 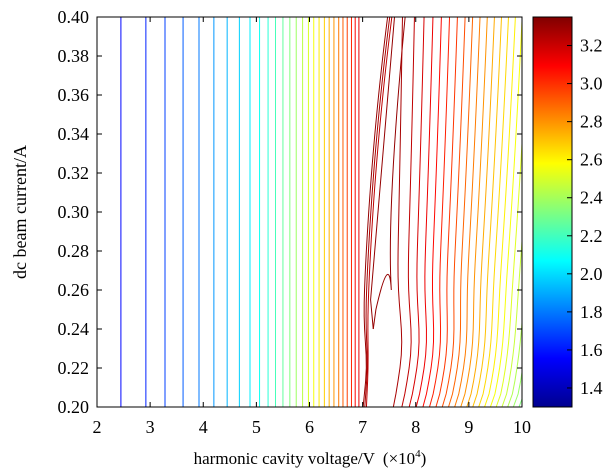 What do you see at coordinates (256, 427) in the screenshot?
I see `x-tick-label: 5` at bounding box center [256, 427].